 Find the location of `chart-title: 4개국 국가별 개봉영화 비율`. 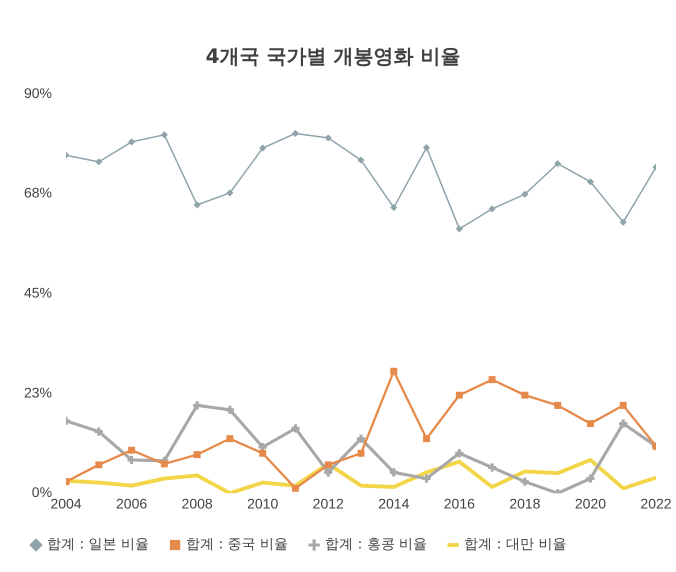

chart-title: 4개국 국가별 개봉영화 비율 is located at coordinates (333, 56).